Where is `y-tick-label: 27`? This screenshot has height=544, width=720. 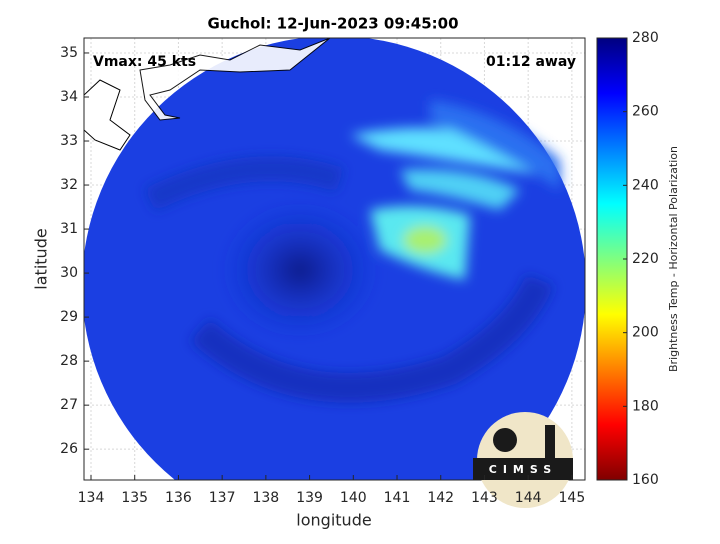
y-tick-label: 27 is located at coordinates (69, 405).